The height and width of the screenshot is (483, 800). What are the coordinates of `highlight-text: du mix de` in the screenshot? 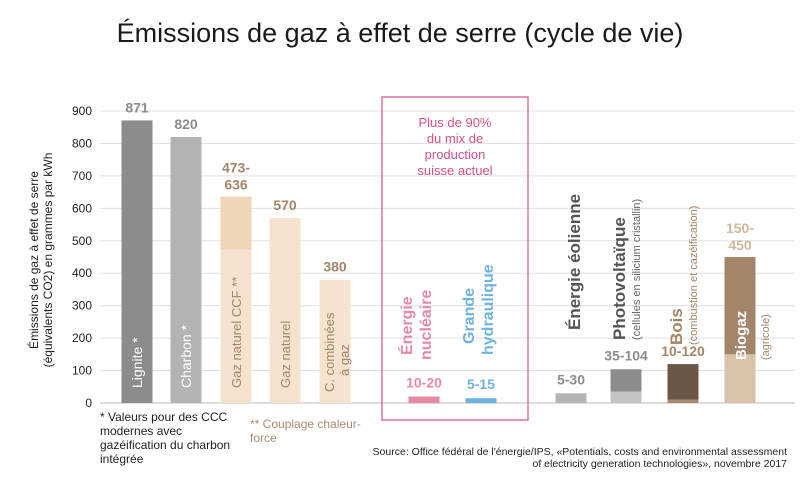 It's located at (455, 138).